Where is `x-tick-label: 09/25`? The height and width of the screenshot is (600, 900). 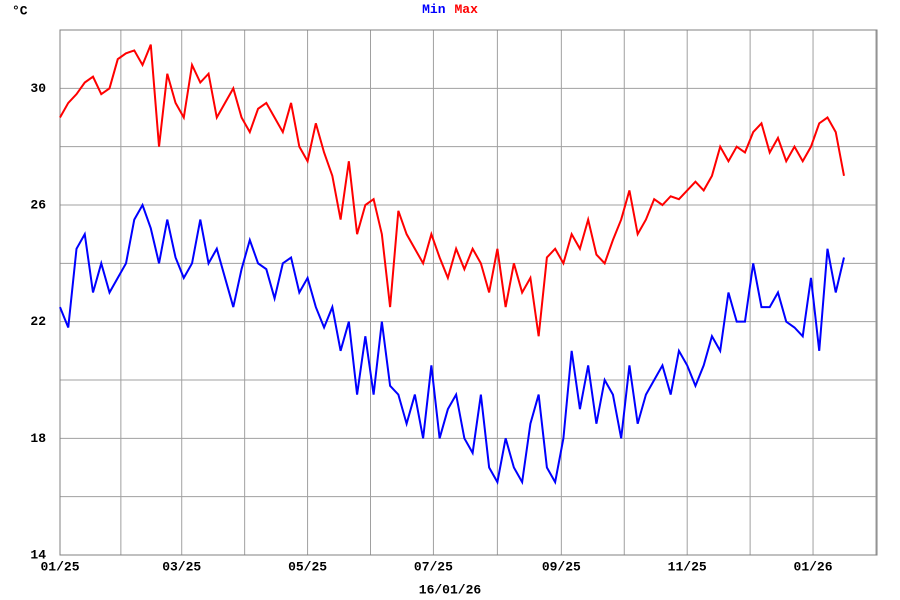
x-tick-label: 09/25 is located at coordinates (561, 566).